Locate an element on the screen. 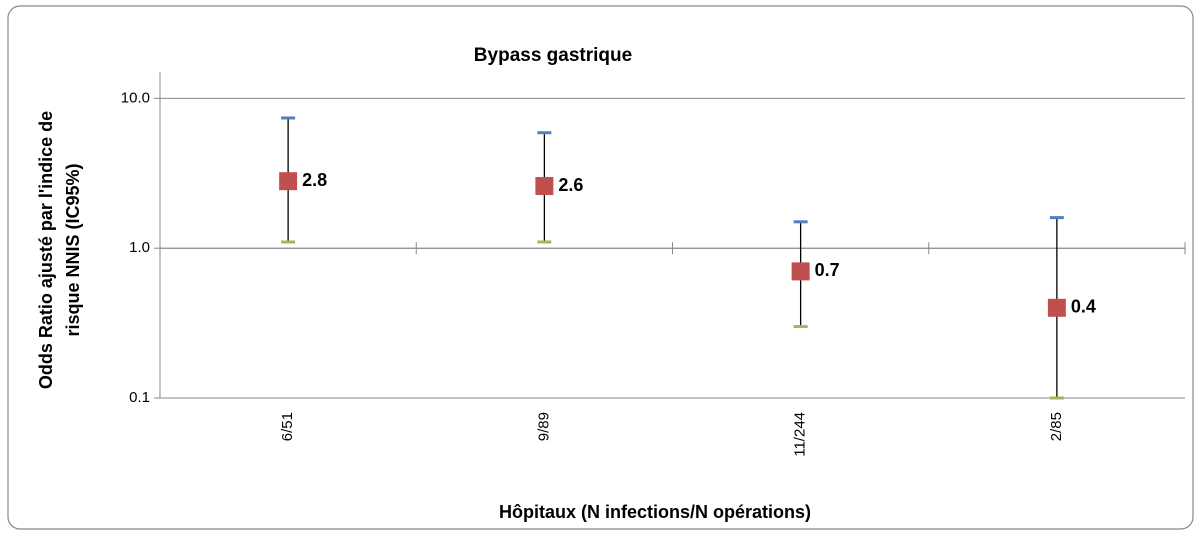 The image size is (1201, 540). y-axis-label: Odds Ratio ajusté par l'indice de is located at coordinates (46, 250).